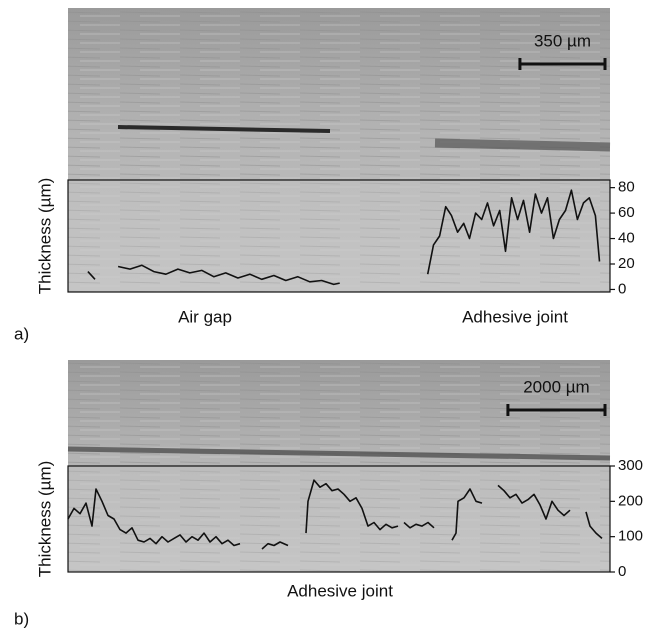 The image size is (659, 634). Describe the element at coordinates (626, 238) in the screenshot. I see `y-tick-label: 40` at that location.